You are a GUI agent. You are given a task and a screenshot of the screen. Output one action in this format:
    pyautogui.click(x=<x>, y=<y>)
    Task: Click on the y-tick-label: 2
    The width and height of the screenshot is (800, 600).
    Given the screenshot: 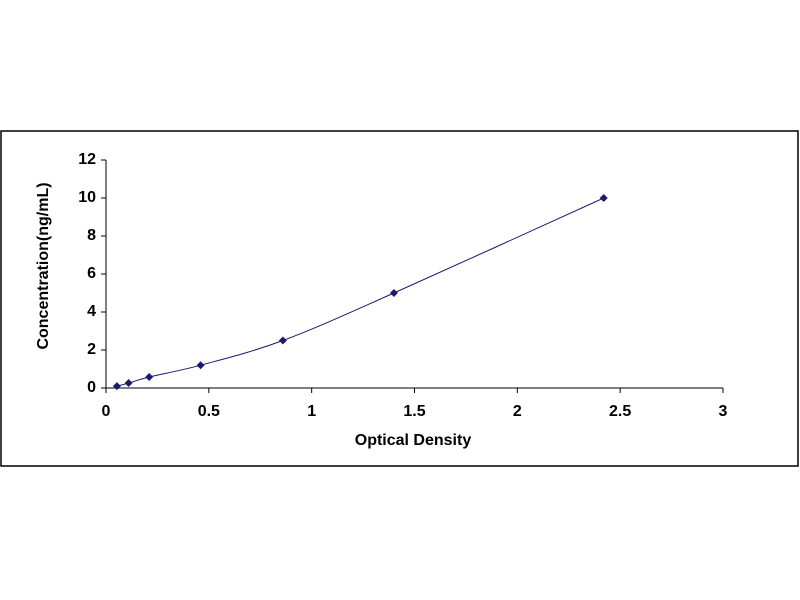 What is the action you would take?
    pyautogui.click(x=91, y=349)
    